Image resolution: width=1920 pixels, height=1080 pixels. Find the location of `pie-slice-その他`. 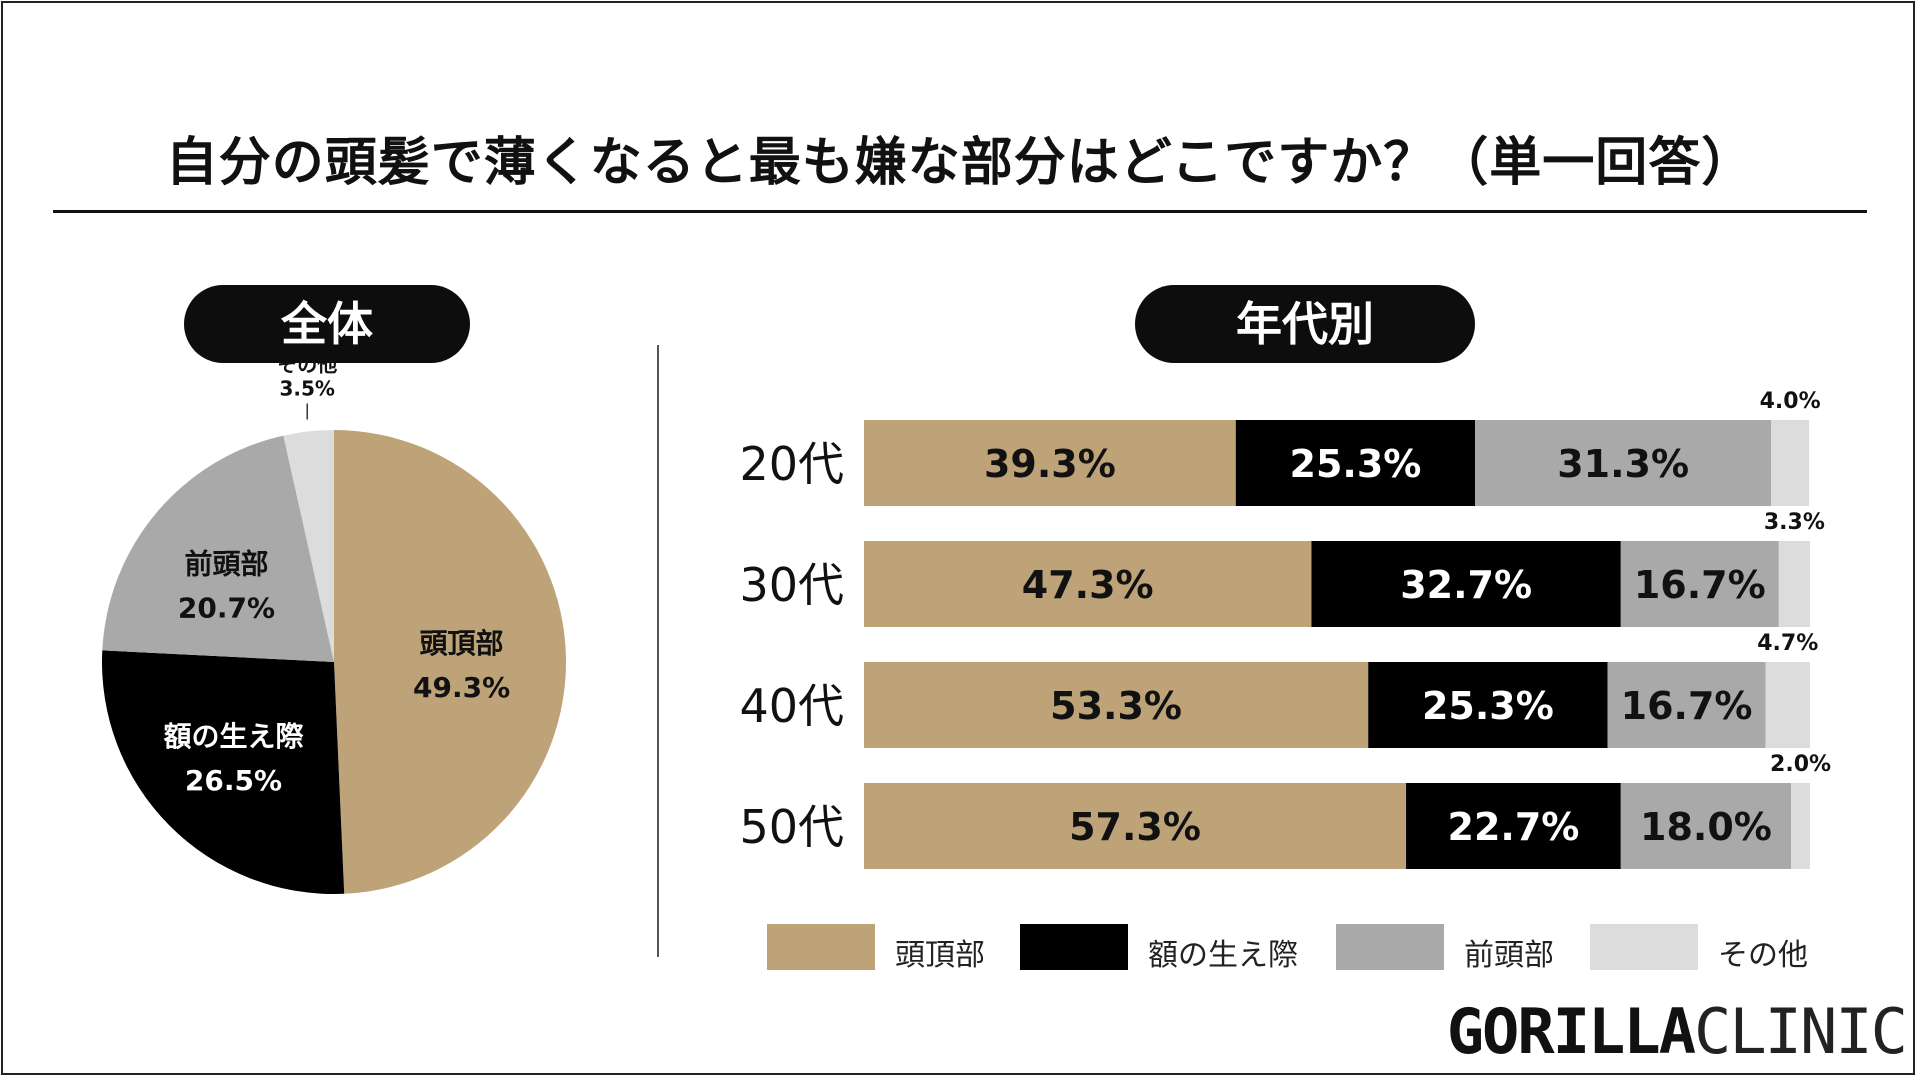

pie-slice-その他 is located at coordinates (308, 546).